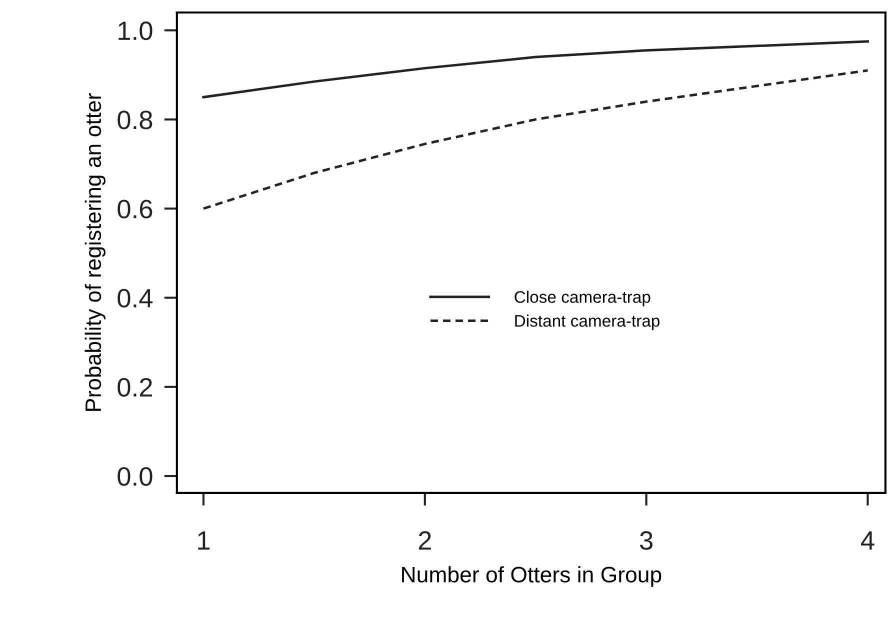 The width and height of the screenshot is (889, 624). I want to click on legend-label: Distant camera-trap, so click(587, 322).